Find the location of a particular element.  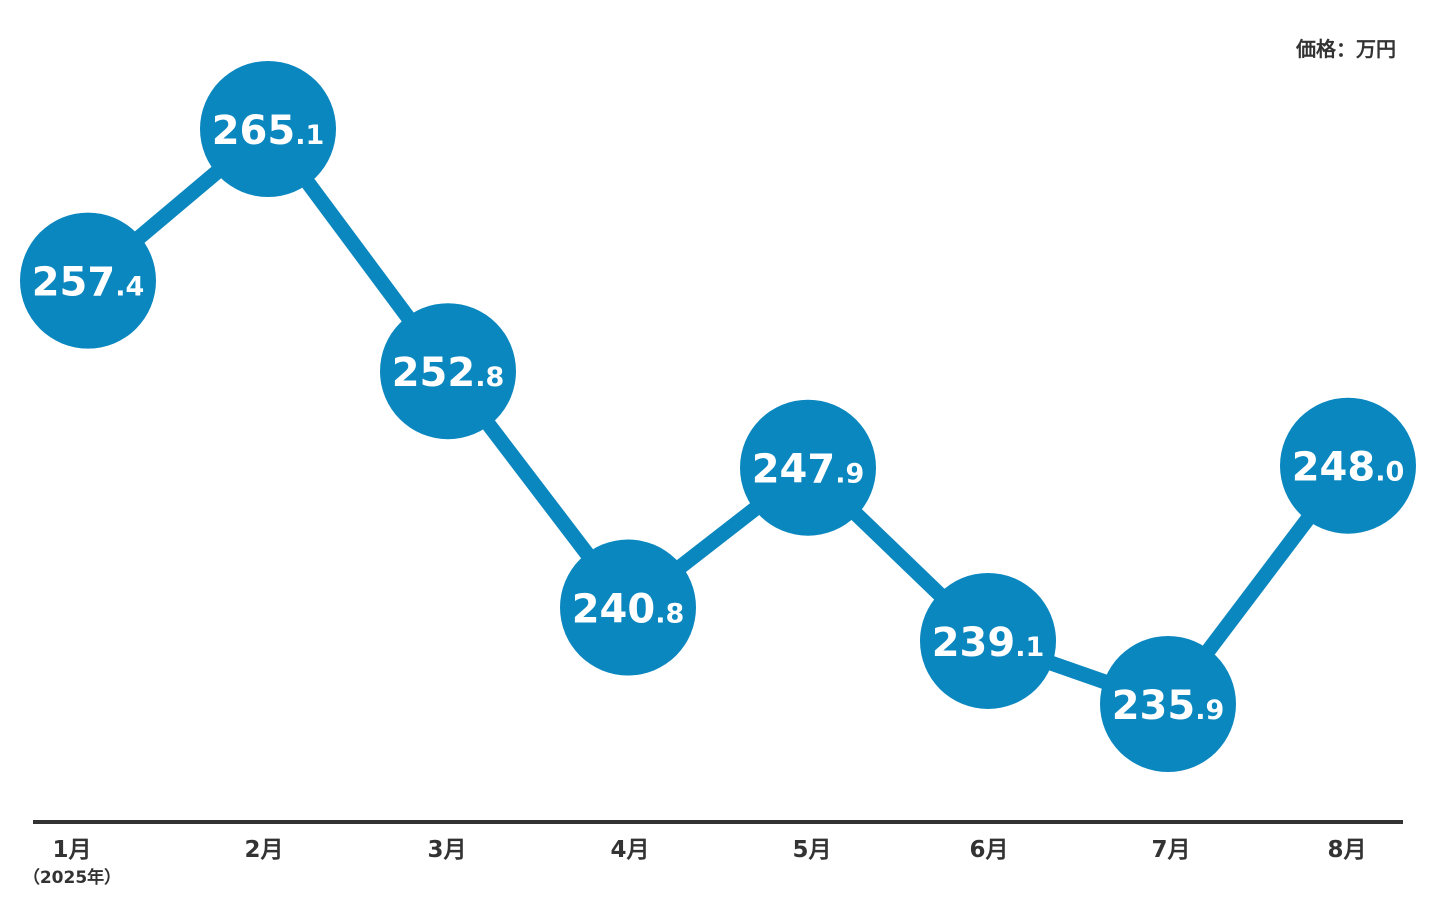

data-label: 235.9 is located at coordinates (1168, 706).